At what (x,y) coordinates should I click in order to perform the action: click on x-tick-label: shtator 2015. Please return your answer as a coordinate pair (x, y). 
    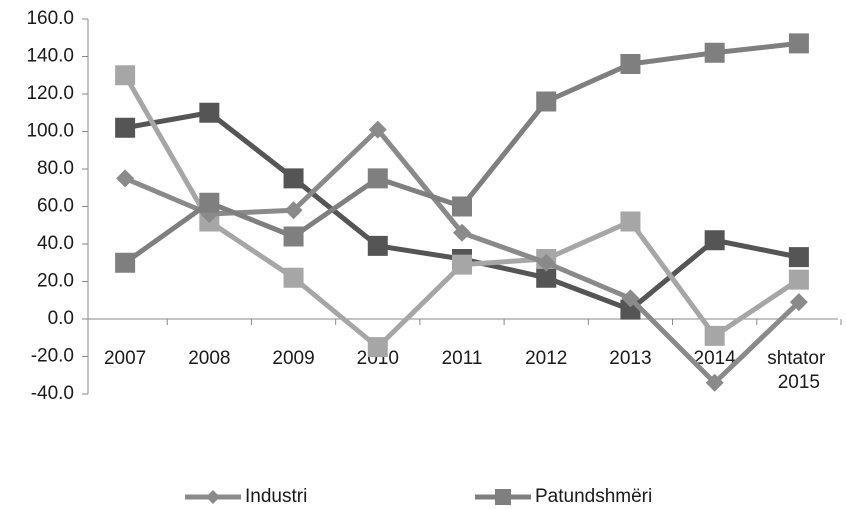
    Looking at the image, I should click on (798, 370).